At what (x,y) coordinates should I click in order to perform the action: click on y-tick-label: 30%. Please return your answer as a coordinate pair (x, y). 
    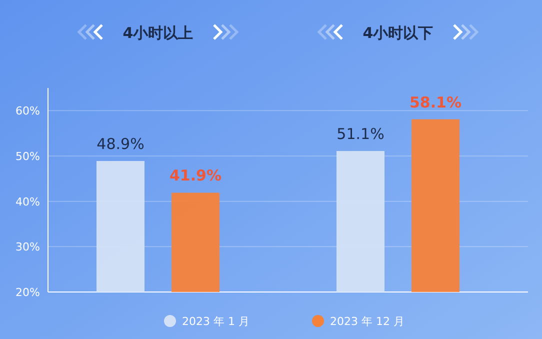
    Looking at the image, I should click on (28, 247).